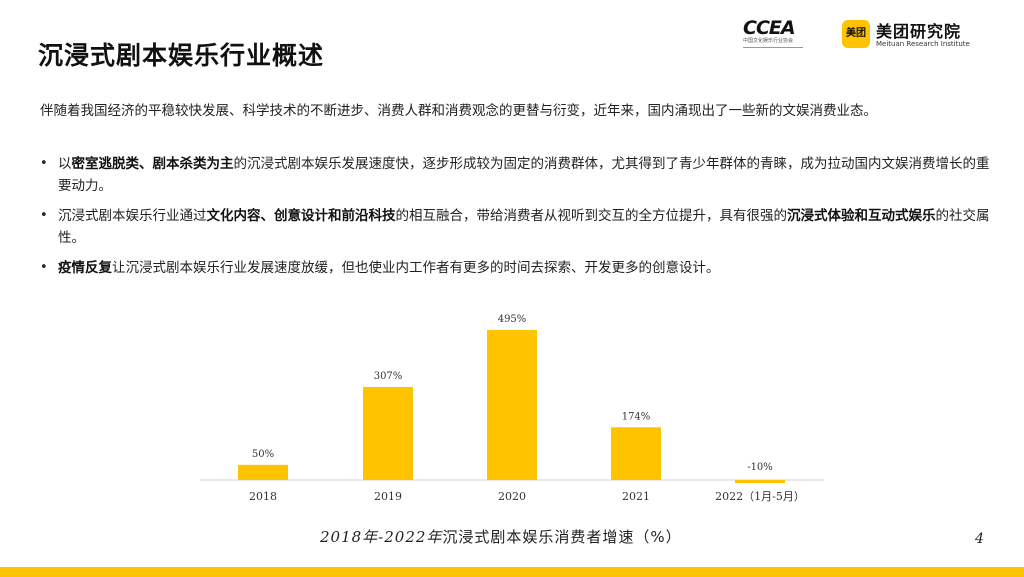 This screenshot has height=577, width=1024. Describe the element at coordinates (263, 472) in the screenshot. I see `bar-2018` at that location.